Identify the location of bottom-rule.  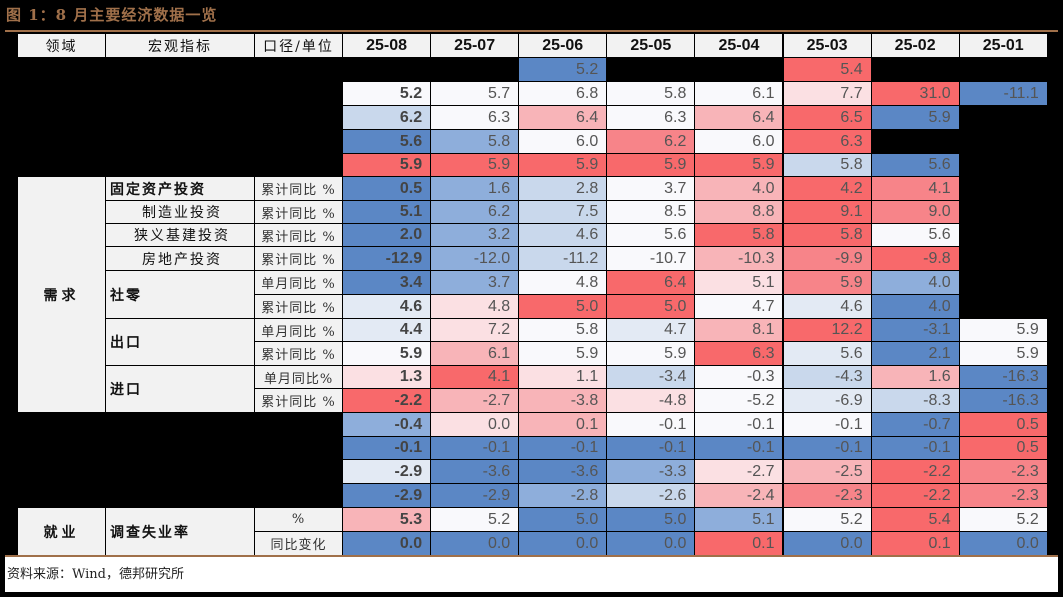
(531, 556).